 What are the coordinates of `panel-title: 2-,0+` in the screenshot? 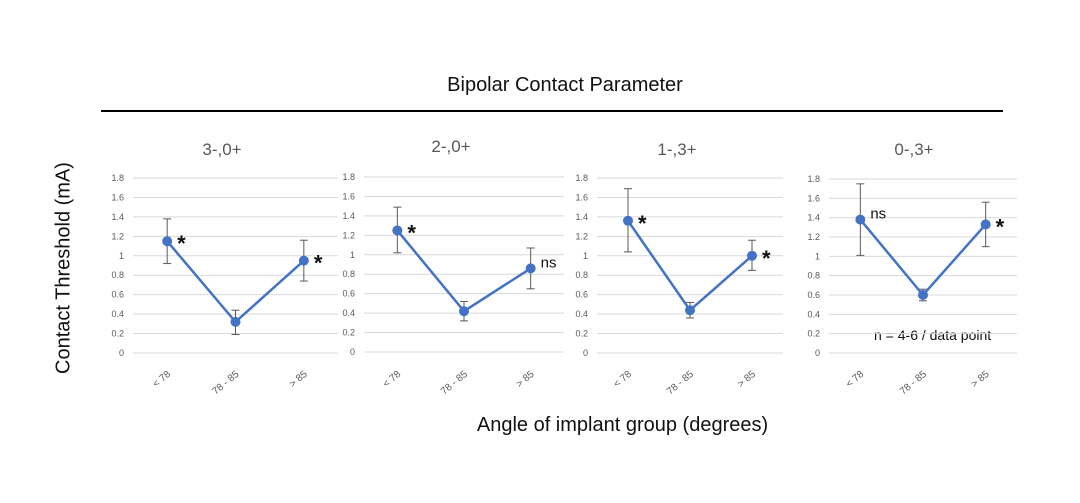 It's located at (450, 146).